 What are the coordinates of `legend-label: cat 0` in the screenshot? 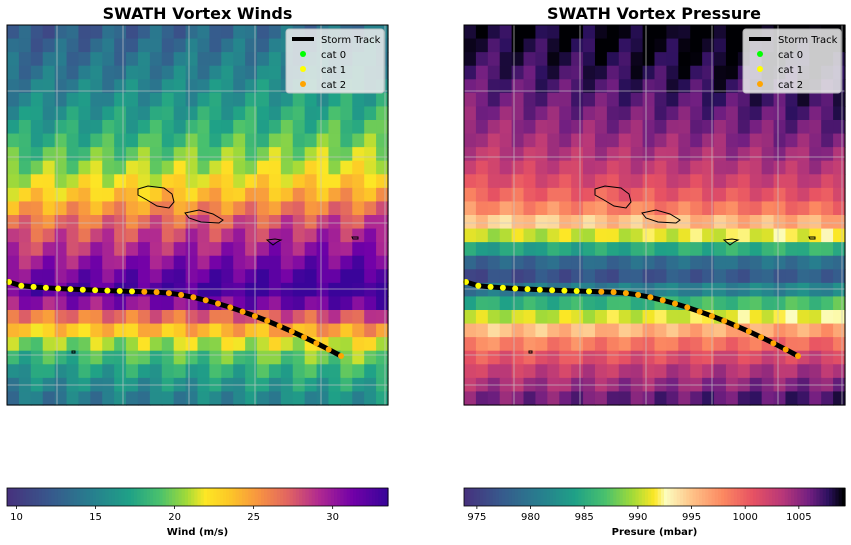 It's located at (790, 55).